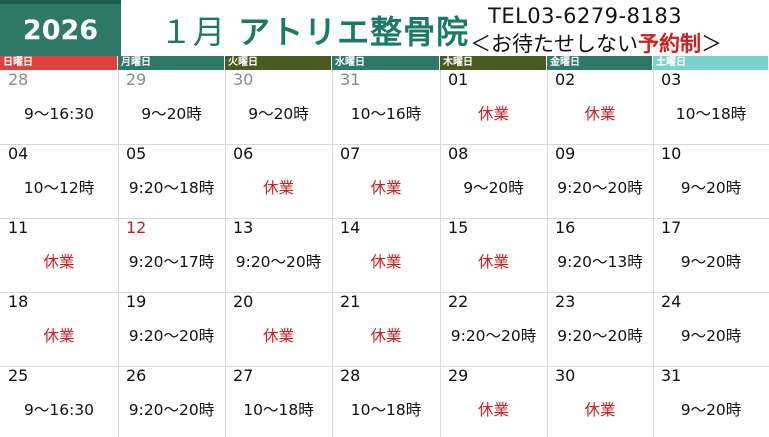 The height and width of the screenshot is (437, 769). What do you see at coordinates (18, 227) in the screenshot?
I see `day-number: 11` at bounding box center [18, 227].